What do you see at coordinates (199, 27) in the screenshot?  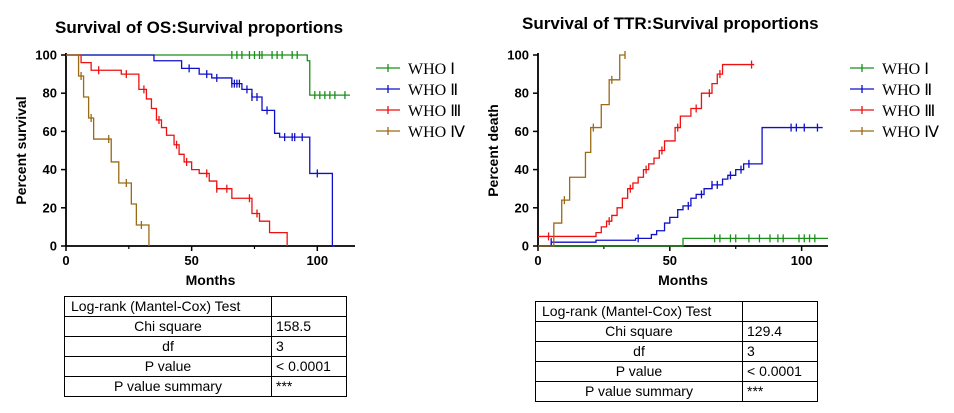 I see `chart-title: Survival of OS:Survival proportions` at bounding box center [199, 27].